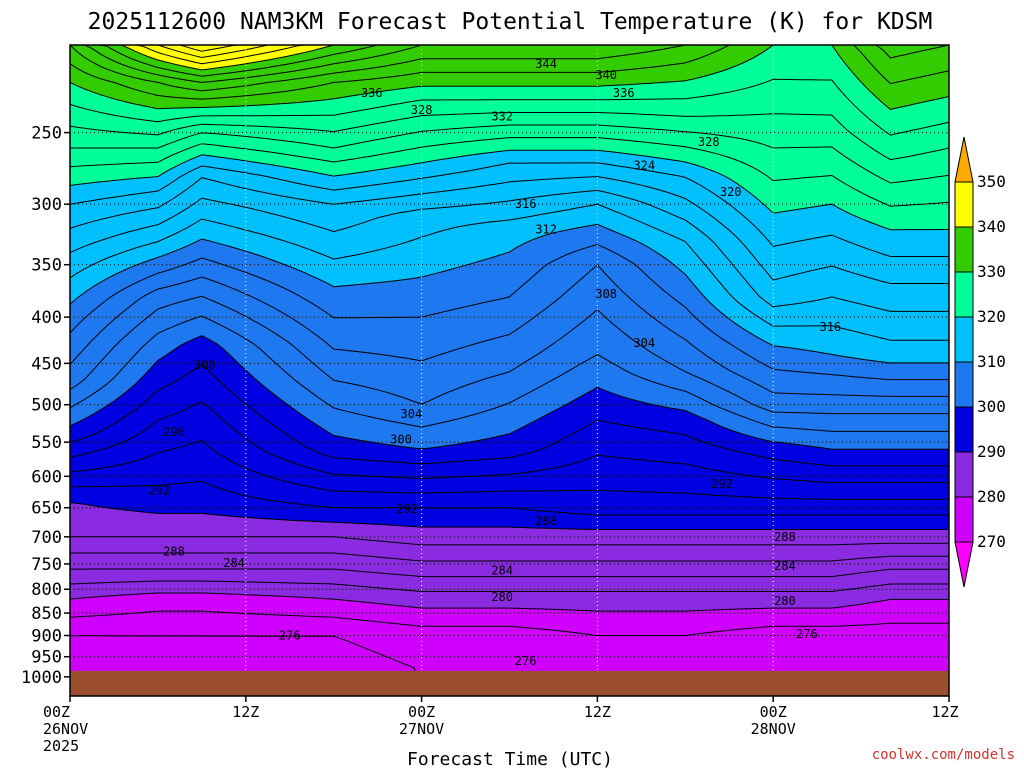 The image size is (1024, 768). What do you see at coordinates (421, 729) in the screenshot?
I see `x-tick-label: 27NOV` at bounding box center [421, 729].